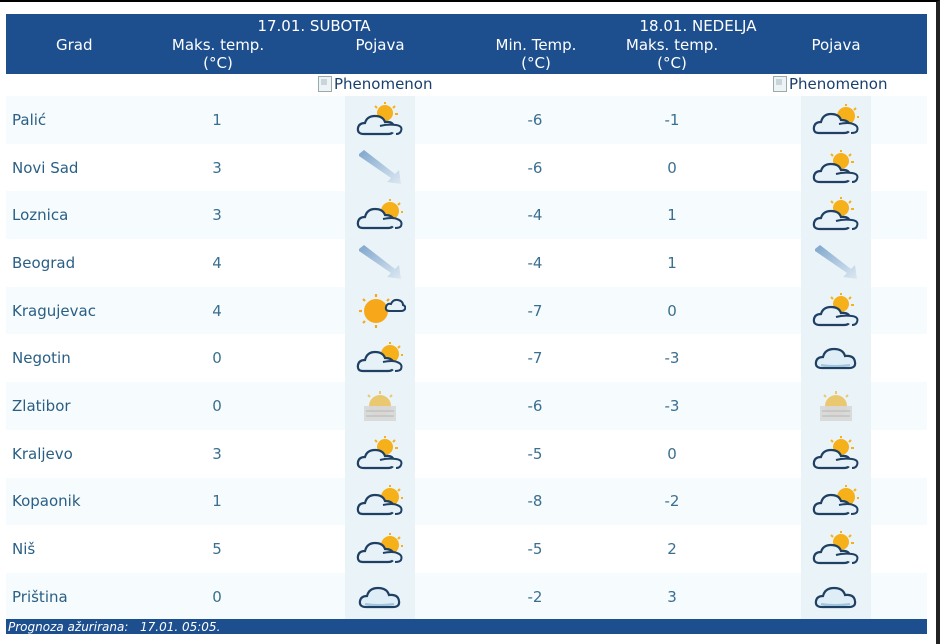  I want to click on city-name: Loznica, so click(40, 215).